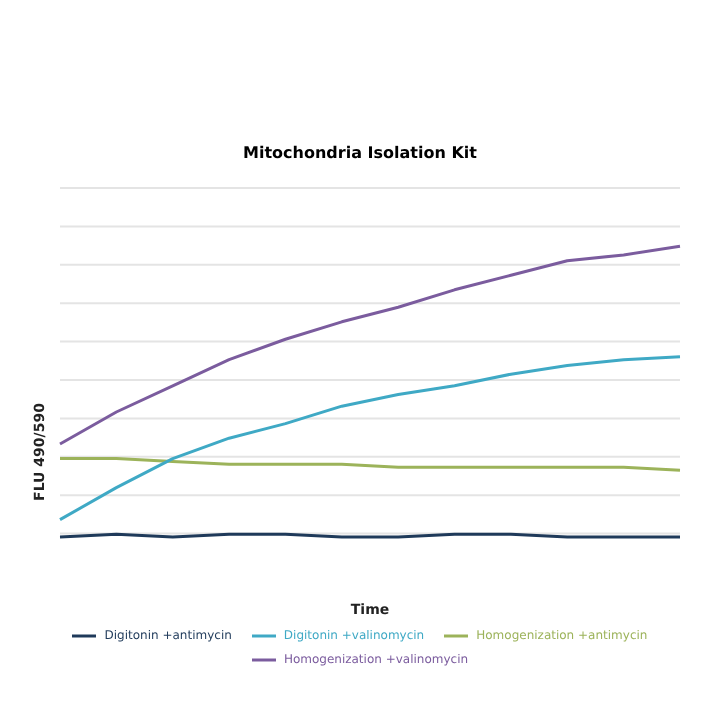 The height and width of the screenshot is (720, 720). I want to click on chart-title: Mitochondria Isolation Kit, so click(360, 154).